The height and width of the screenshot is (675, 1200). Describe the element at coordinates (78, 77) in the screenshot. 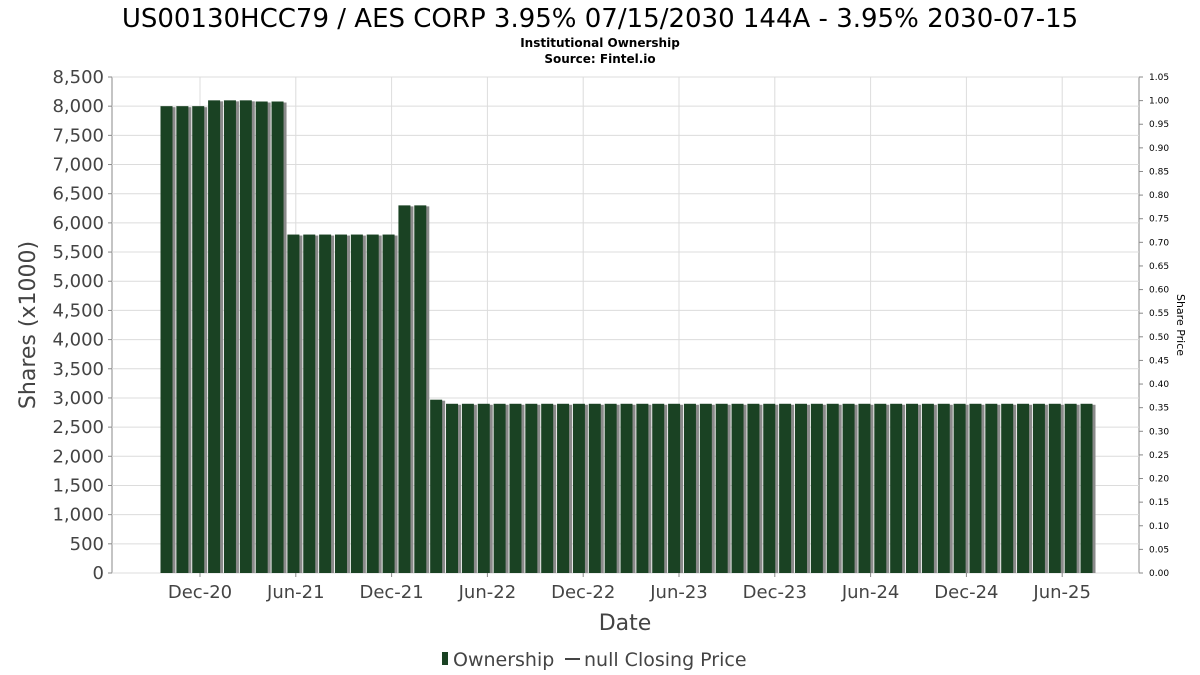

I see `y-tick-label: 8,500` at that location.